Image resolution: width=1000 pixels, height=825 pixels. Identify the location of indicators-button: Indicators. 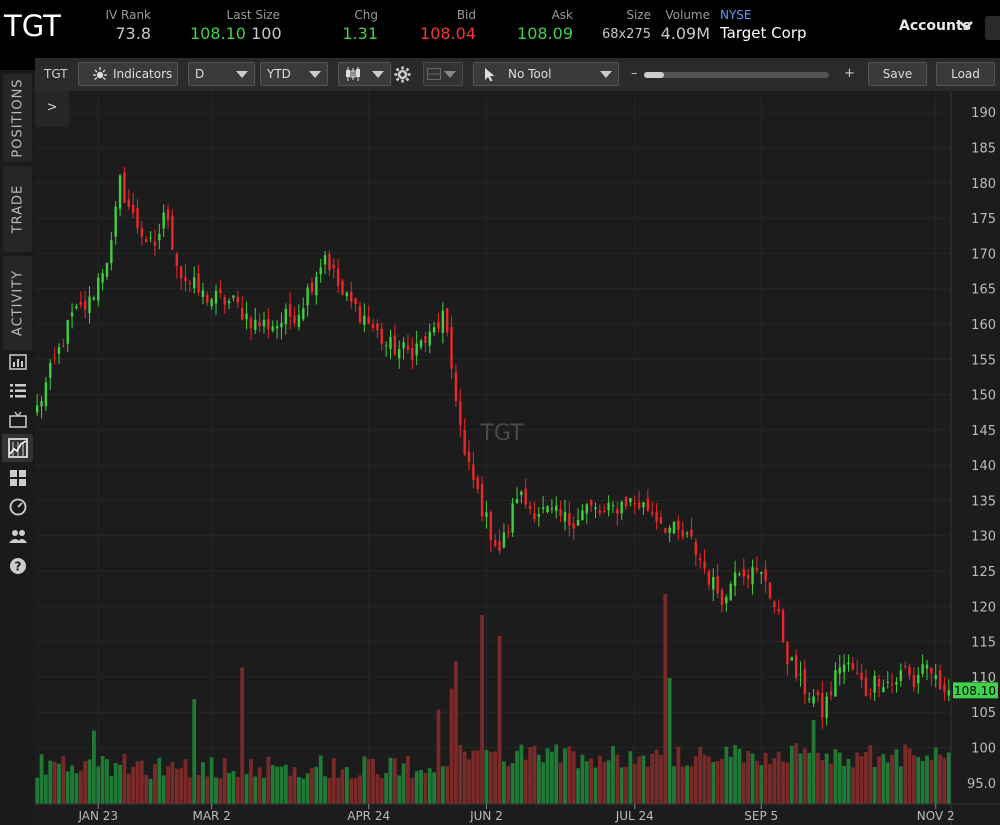
(128, 74).